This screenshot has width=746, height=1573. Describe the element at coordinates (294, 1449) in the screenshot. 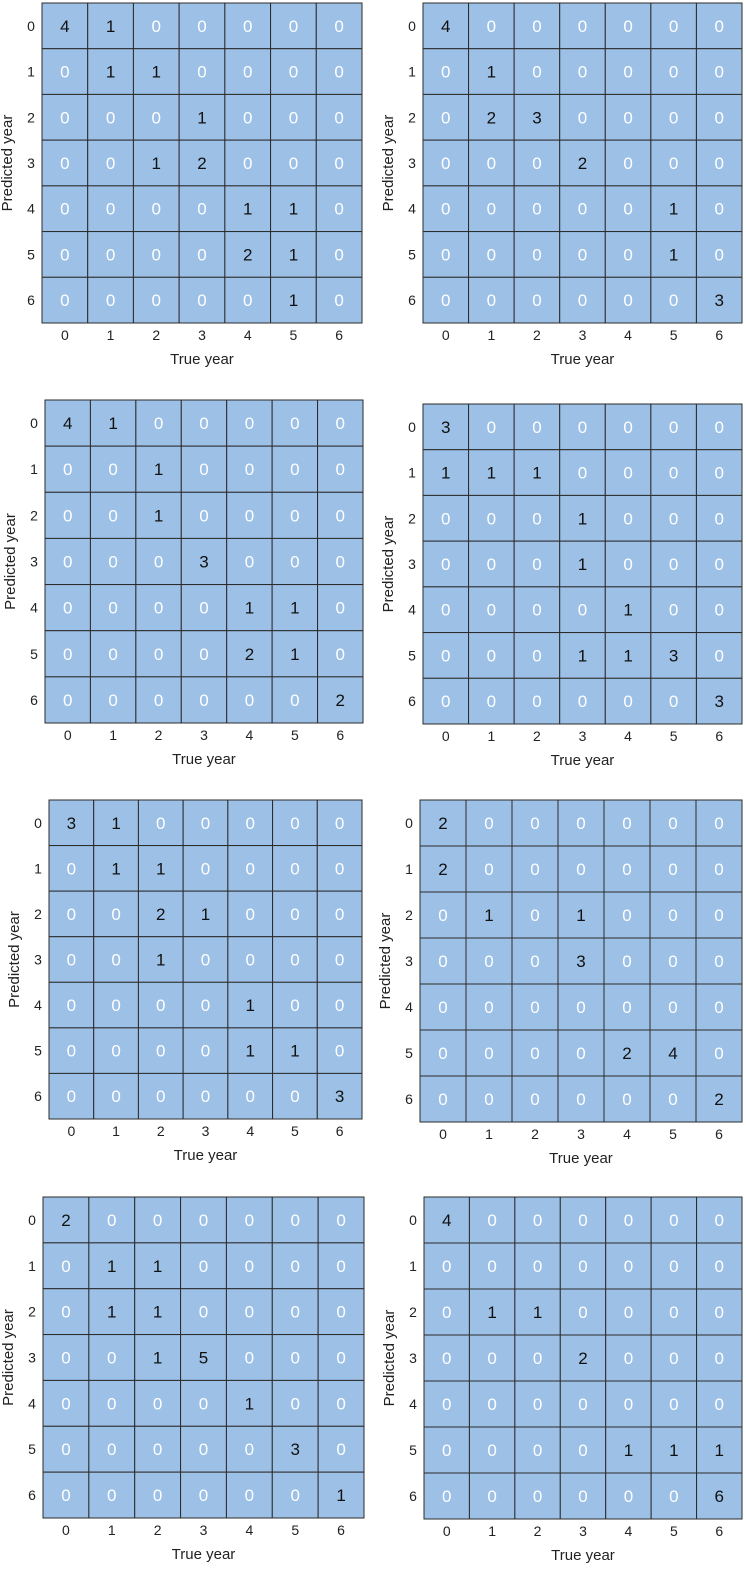

I see `cell-value-label: 3` at that location.